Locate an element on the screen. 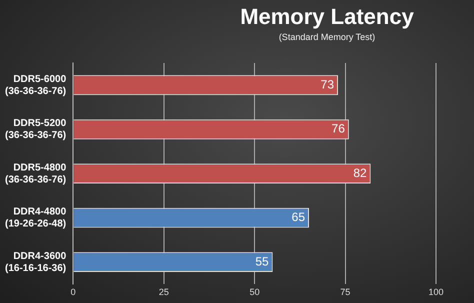 The height and width of the screenshot is (303, 474). data-label: 55 is located at coordinates (262, 261).